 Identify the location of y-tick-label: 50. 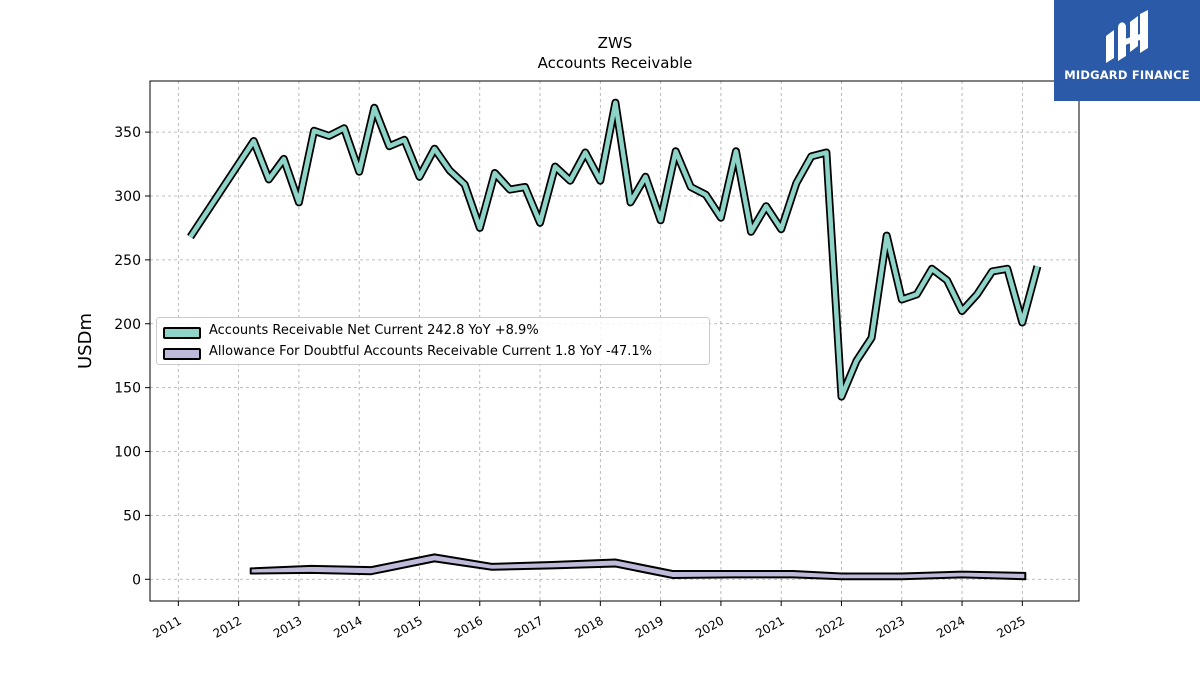
(132, 516).